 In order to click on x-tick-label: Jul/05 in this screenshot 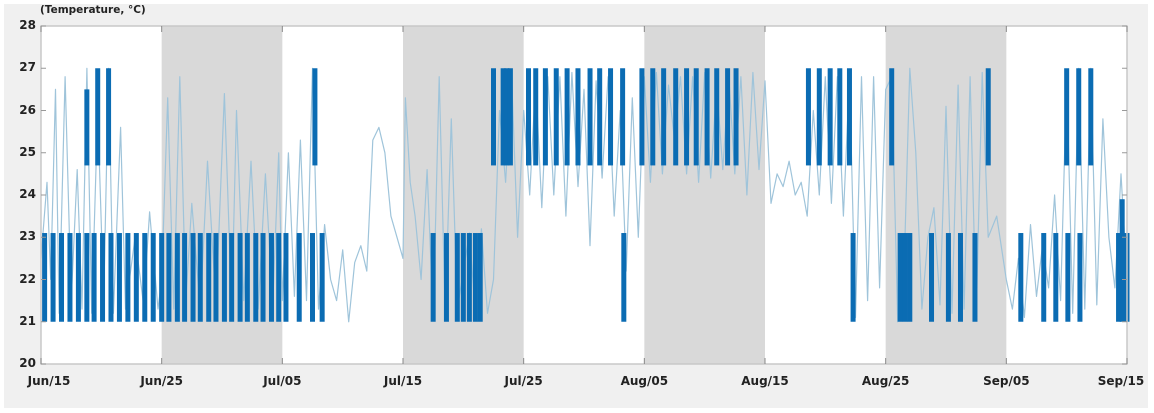, I will do `click(282, 381)`.